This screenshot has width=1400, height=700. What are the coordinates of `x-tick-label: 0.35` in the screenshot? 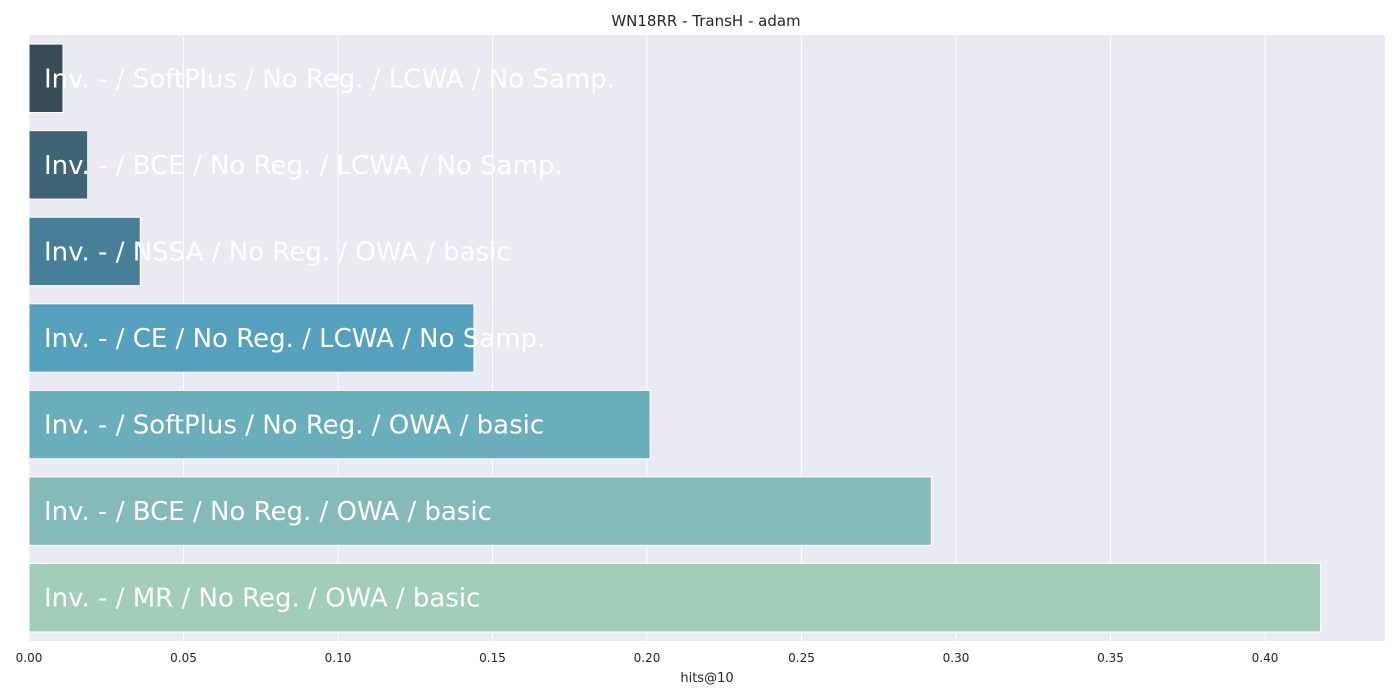 It's located at (1110, 658).